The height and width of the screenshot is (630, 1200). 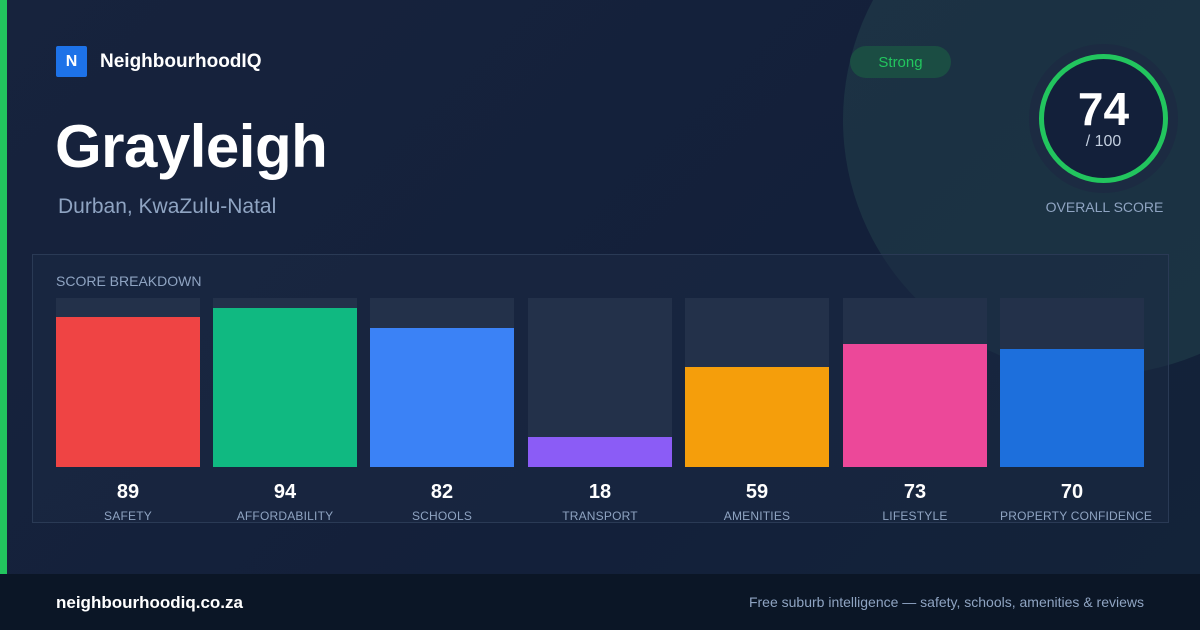 I want to click on bar-value: 70, so click(x=1072, y=492).